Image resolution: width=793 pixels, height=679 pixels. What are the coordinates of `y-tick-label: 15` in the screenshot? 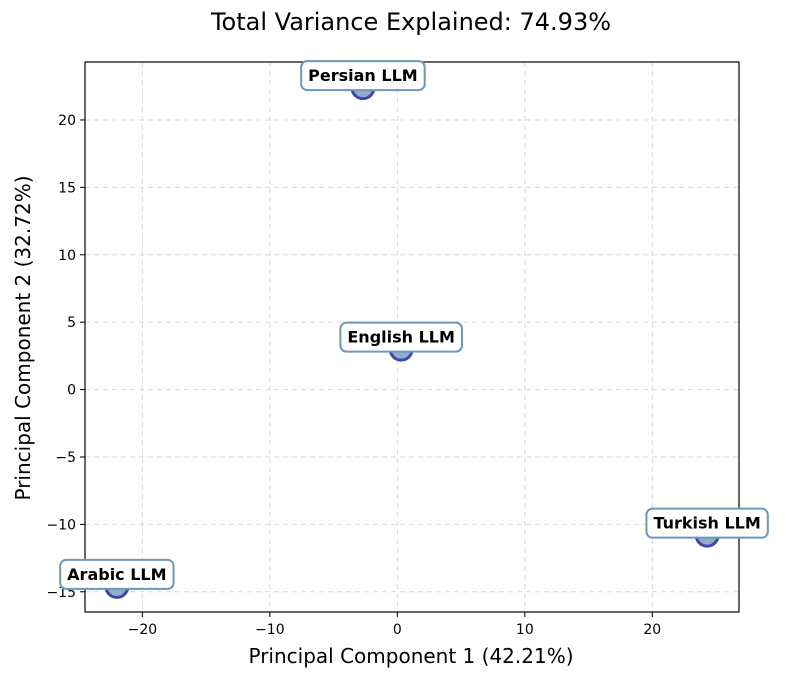 It's located at (67, 188).